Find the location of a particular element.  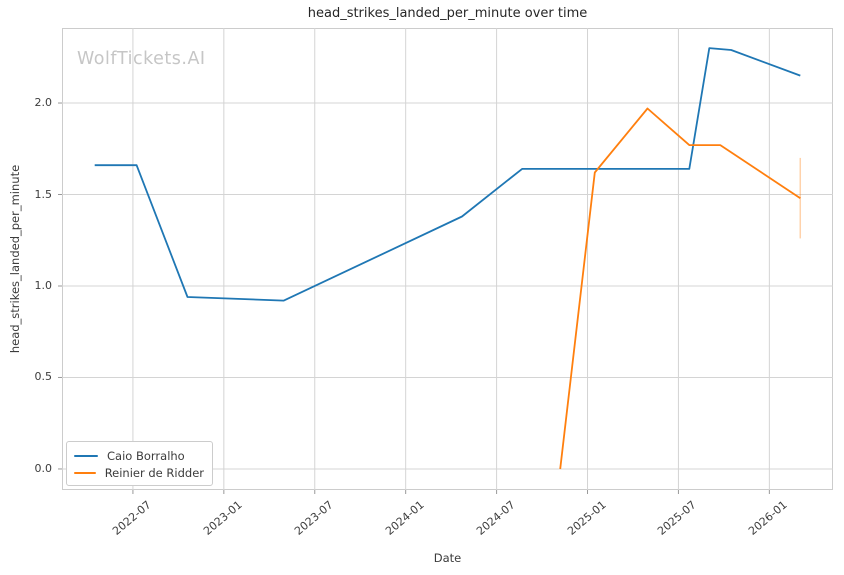

y-tick-label: 2.0 is located at coordinates (43, 103).